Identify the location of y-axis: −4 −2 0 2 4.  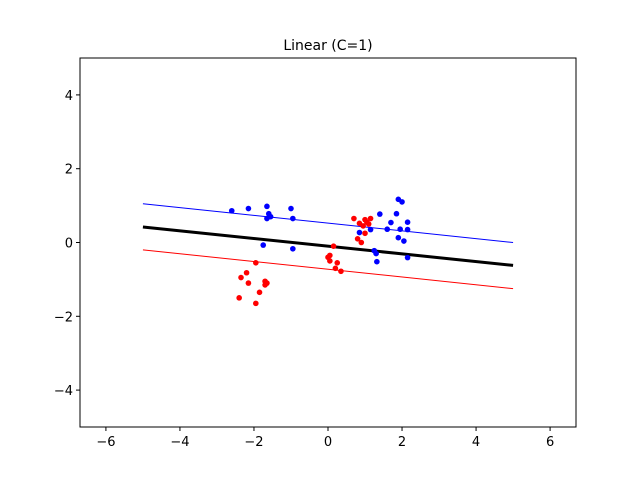
(67, 244).